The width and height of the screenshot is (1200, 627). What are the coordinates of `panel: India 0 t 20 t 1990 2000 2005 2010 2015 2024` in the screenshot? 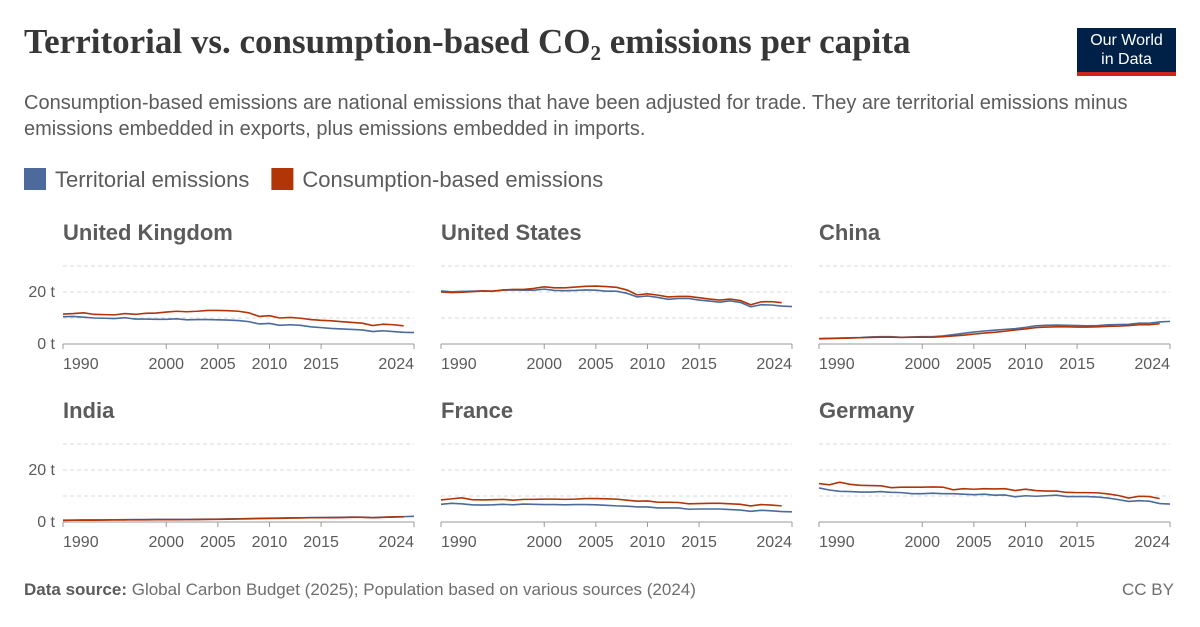 It's located at (221, 474).